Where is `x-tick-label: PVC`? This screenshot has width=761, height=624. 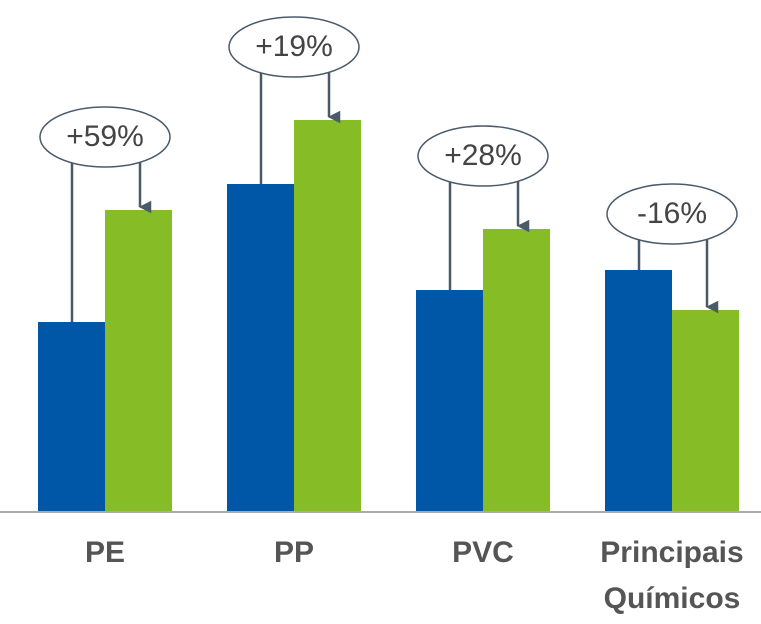 x-tick-label: PVC is located at coordinates (483, 552).